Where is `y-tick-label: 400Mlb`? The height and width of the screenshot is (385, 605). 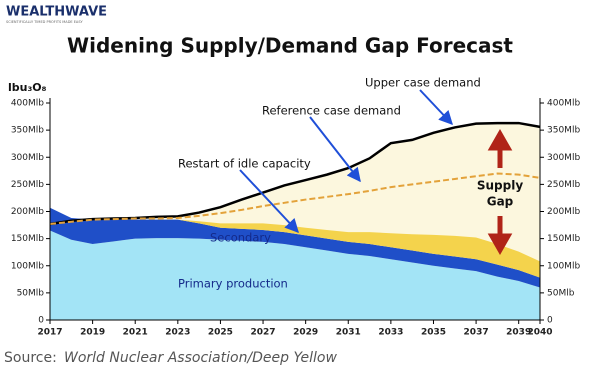 y-tick-label: 400Mlb is located at coordinates (27, 104).